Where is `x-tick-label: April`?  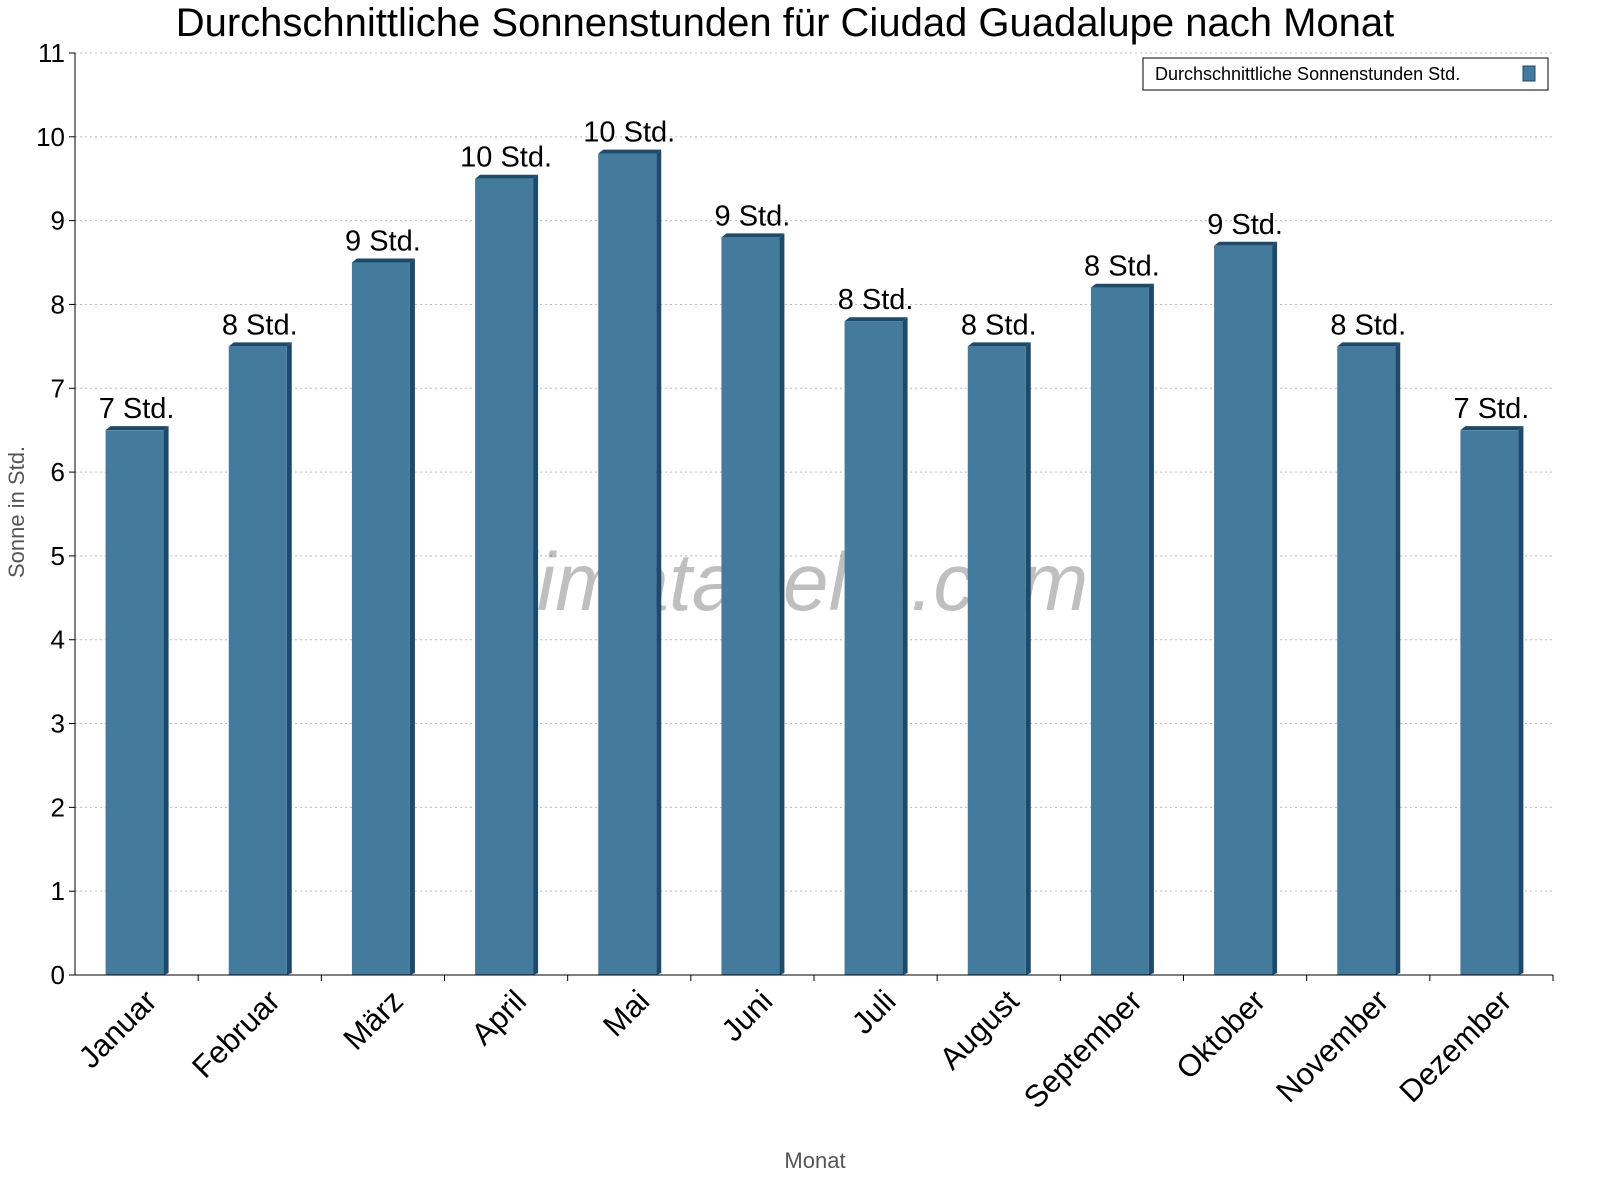
x-tick-label: April is located at coordinates (498, 1017).